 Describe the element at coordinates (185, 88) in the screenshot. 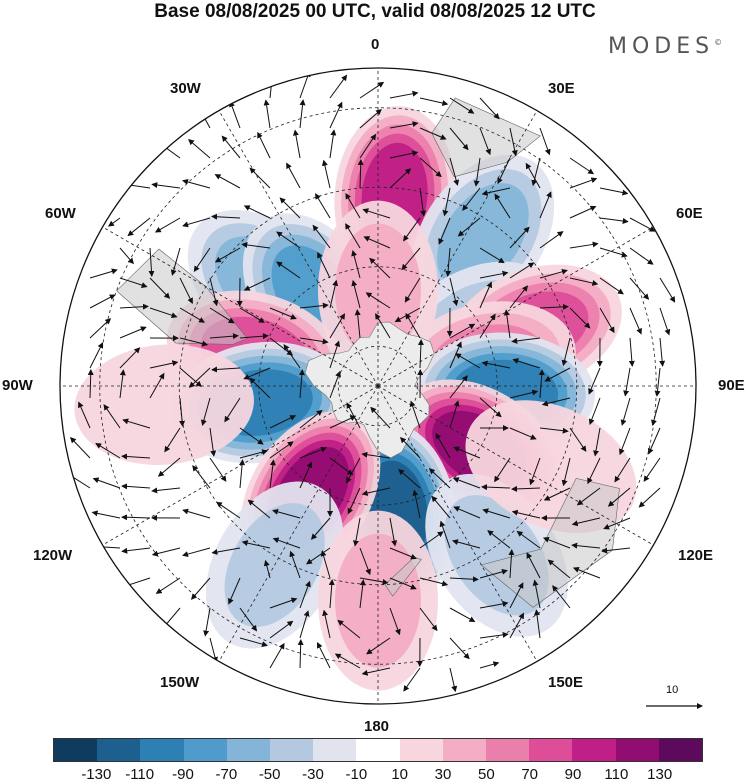

I see `lon-label-30w: 30W` at that location.